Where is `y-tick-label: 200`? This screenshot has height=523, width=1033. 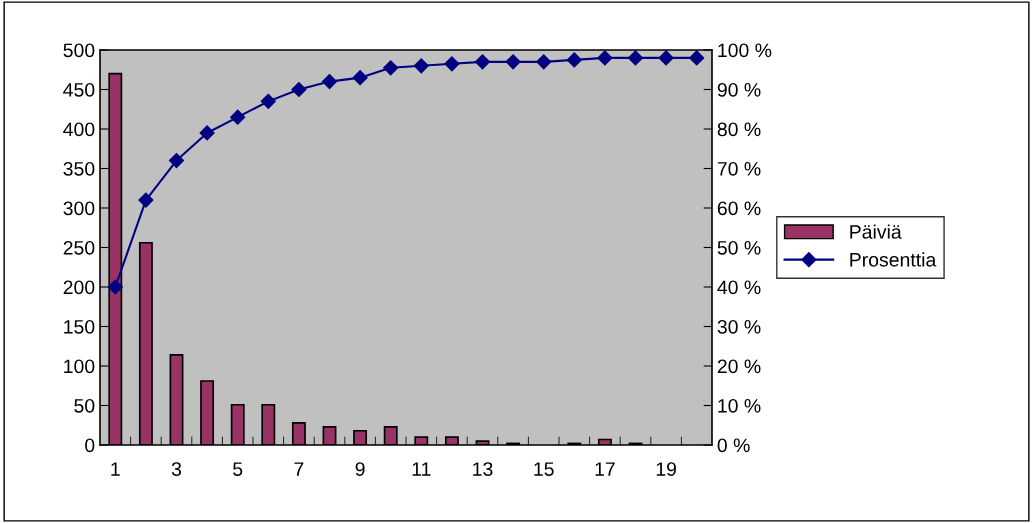 y-tick-label: 200 is located at coordinates (79, 287).